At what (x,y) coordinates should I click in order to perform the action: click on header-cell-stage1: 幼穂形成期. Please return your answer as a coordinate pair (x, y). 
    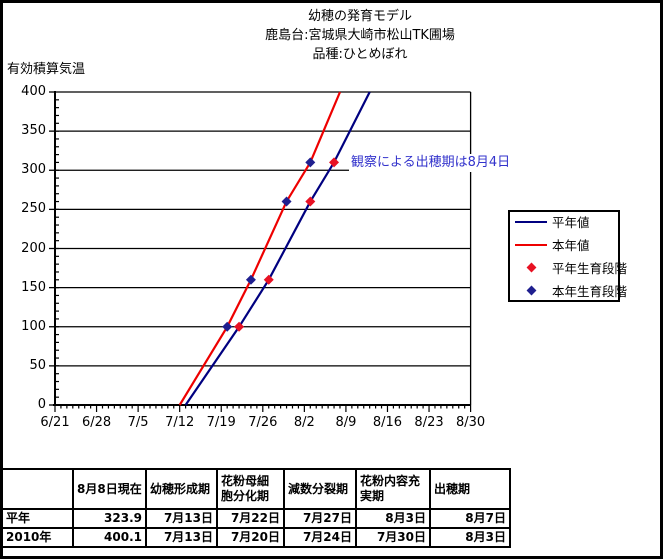
    Looking at the image, I should click on (181, 489).